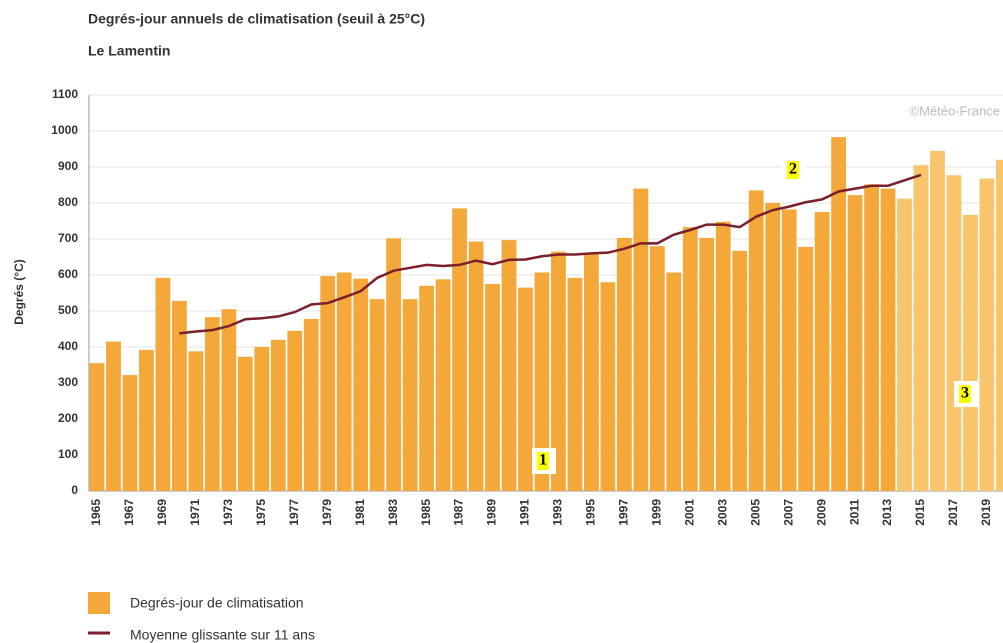  Describe the element at coordinates (129, 51) in the screenshot. I see `chart-subtitle: Le Lamentin` at that location.